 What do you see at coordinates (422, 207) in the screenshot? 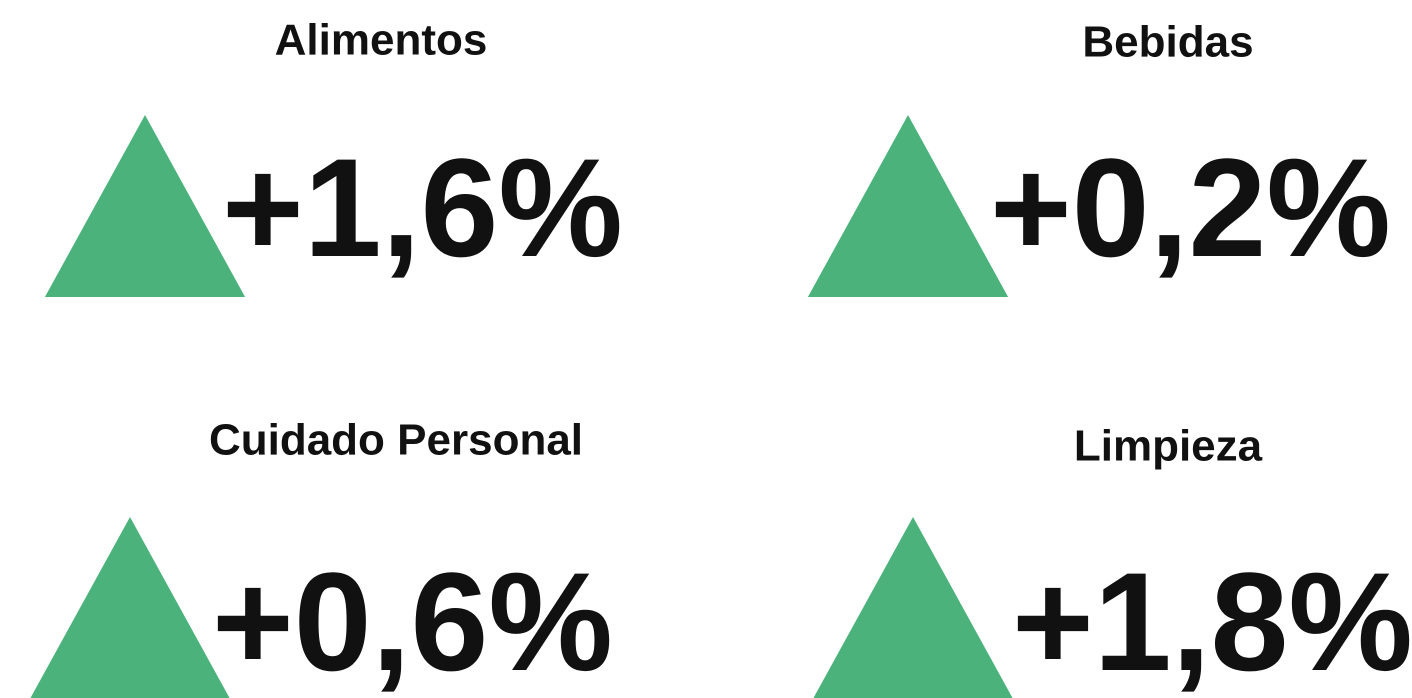
I see `card-value: +1,6%` at bounding box center [422, 207].